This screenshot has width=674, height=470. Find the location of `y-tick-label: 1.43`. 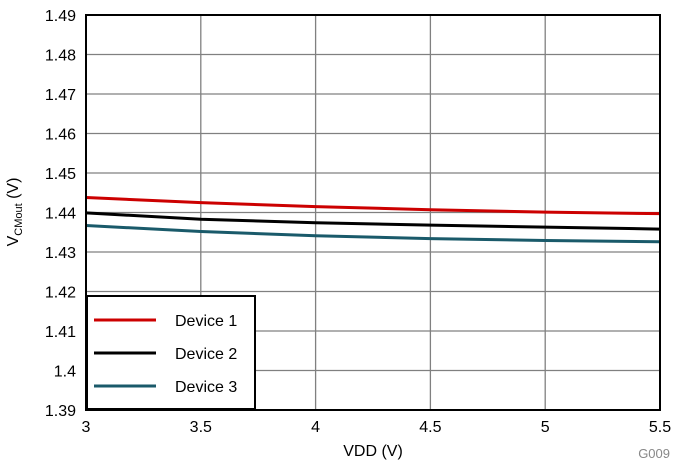

y-tick-label: 1.43 is located at coordinates (60, 253).